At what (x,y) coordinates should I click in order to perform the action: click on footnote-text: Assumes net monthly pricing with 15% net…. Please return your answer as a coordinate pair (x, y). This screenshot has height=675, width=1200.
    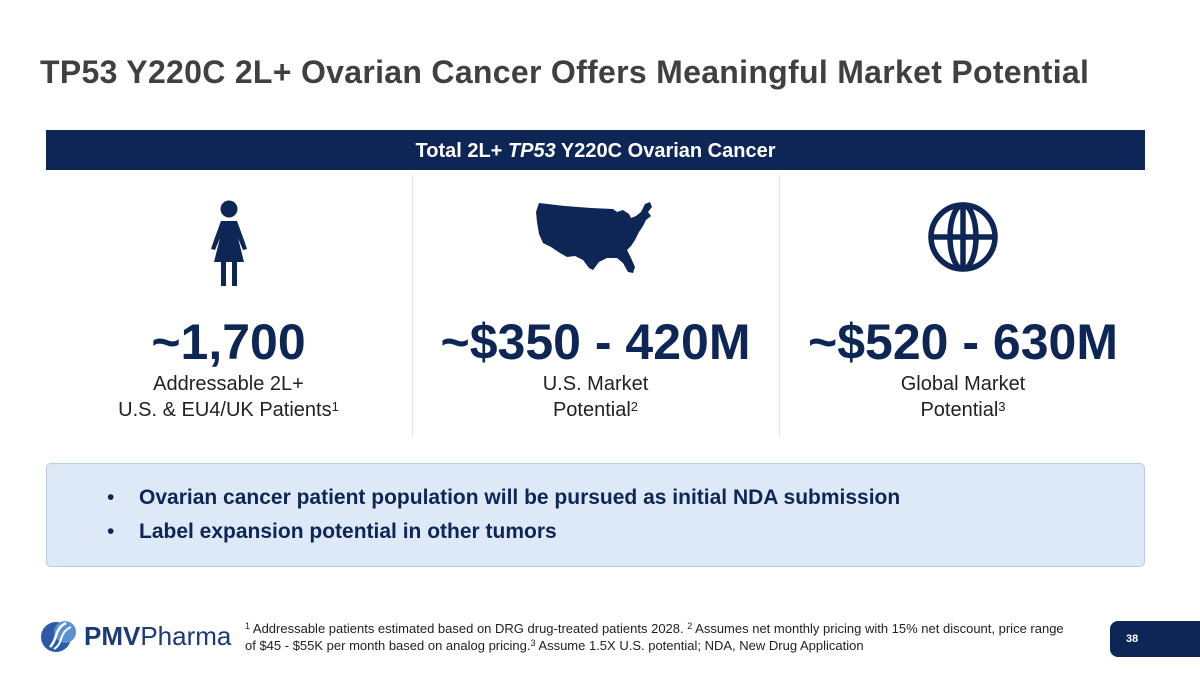
    Looking at the image, I should click on (654, 637).